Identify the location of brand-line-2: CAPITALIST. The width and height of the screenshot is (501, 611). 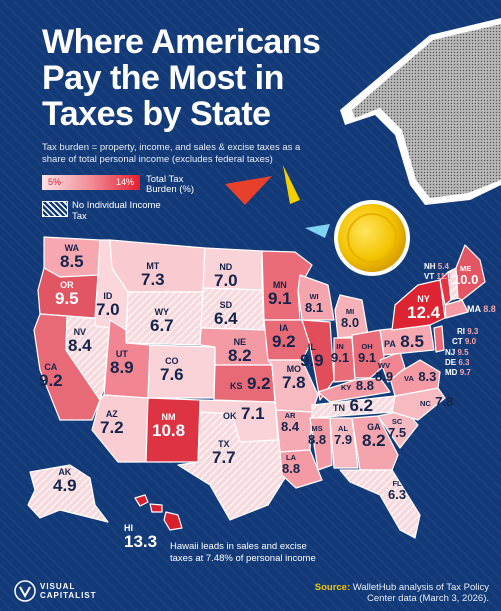
(68, 595).